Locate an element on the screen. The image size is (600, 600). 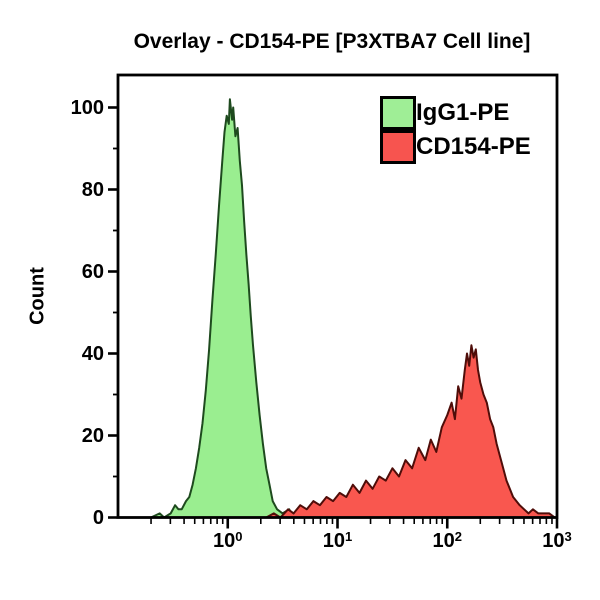
CD154-PE-outline is located at coordinates (410, 431).